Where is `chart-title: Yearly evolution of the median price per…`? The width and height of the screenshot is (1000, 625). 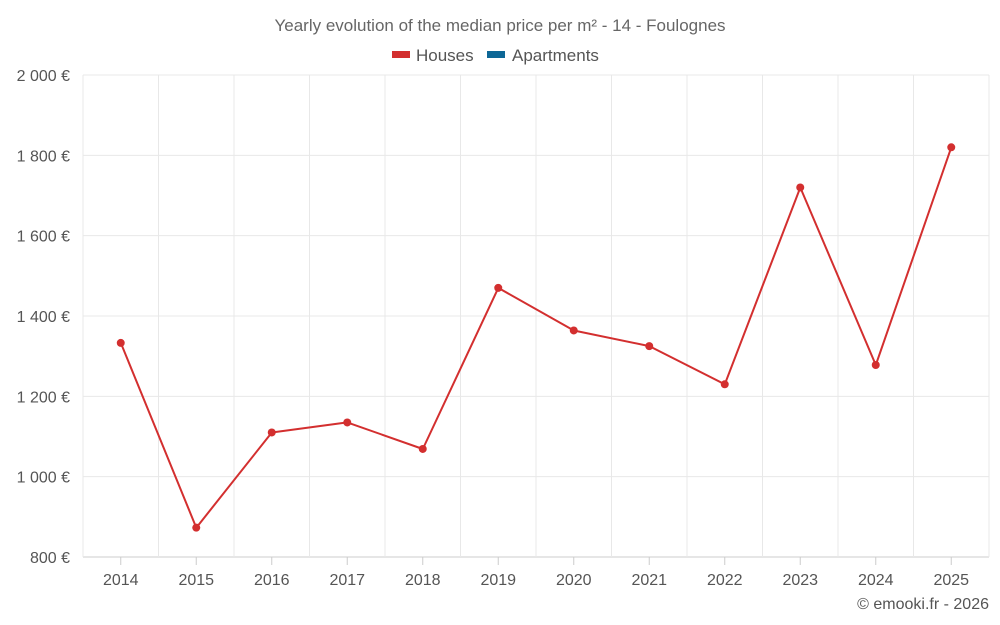 chart-title: Yearly evolution of the median price per… is located at coordinates (499, 25).